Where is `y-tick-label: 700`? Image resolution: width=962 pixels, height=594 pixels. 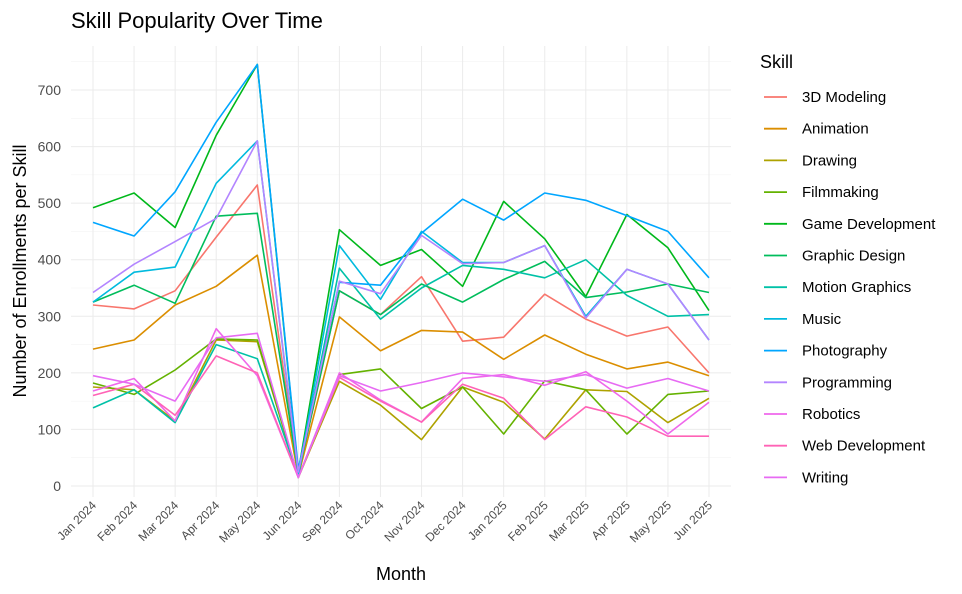 y-tick-label: 700 is located at coordinates (50, 90).